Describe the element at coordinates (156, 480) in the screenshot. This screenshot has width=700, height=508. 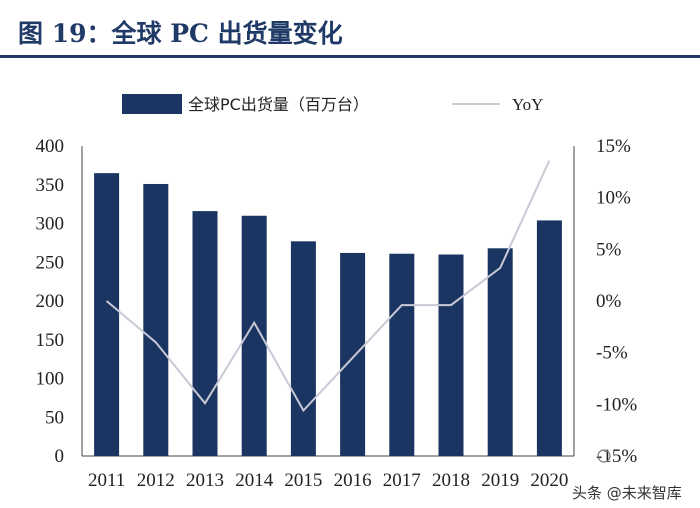
I see `x-tick-label: 2012` at that location.